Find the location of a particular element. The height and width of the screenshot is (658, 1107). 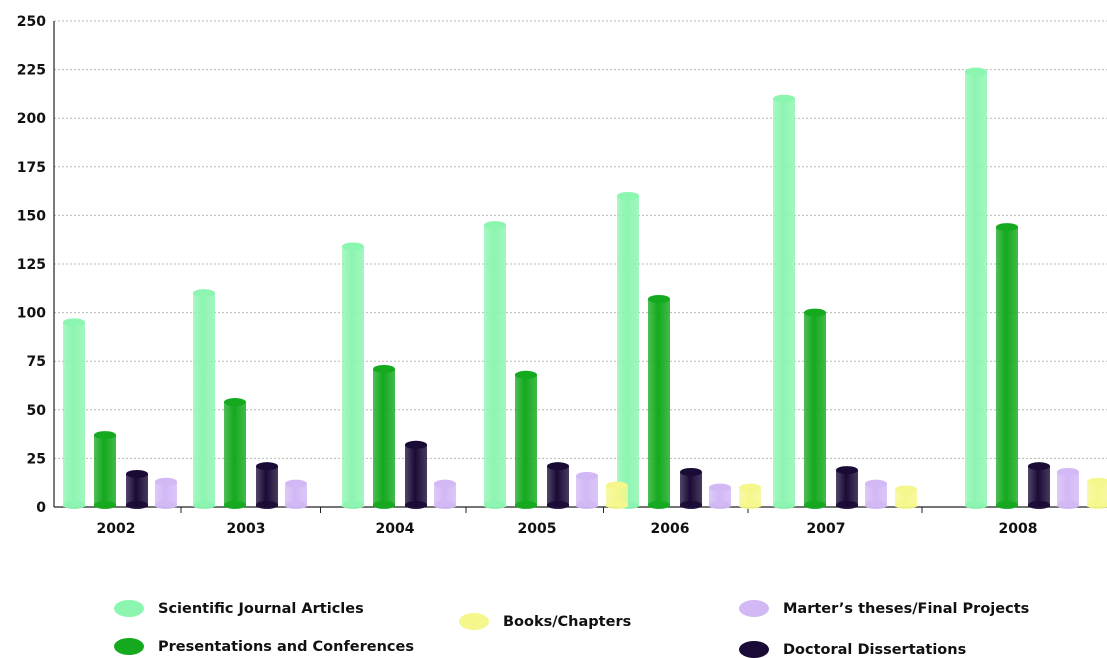

x-tick-label: 2005 is located at coordinates (537, 529).